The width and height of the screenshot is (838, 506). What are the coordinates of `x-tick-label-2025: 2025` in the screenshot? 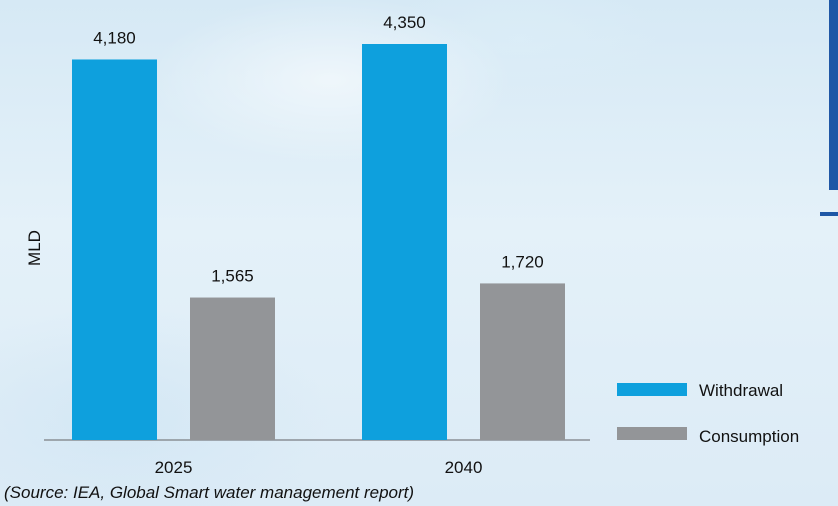 It's located at (174, 467).